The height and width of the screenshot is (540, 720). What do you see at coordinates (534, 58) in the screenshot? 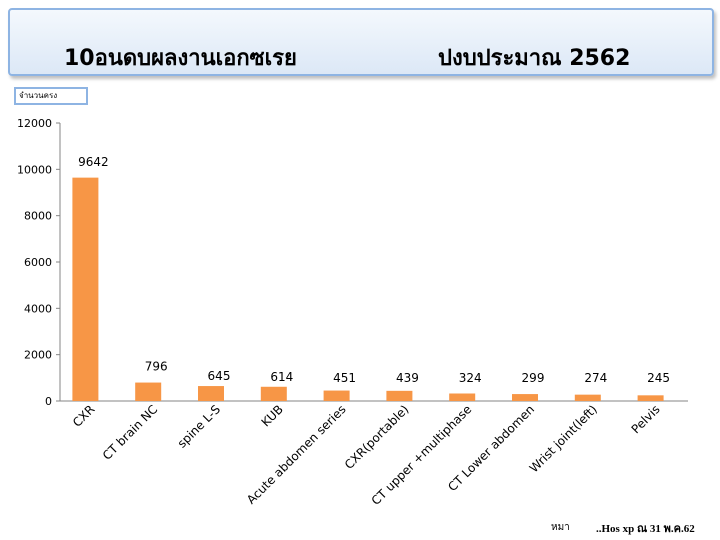
I see `fiscal-year-label: ปงบประมาณ 2562` at bounding box center [534, 58].